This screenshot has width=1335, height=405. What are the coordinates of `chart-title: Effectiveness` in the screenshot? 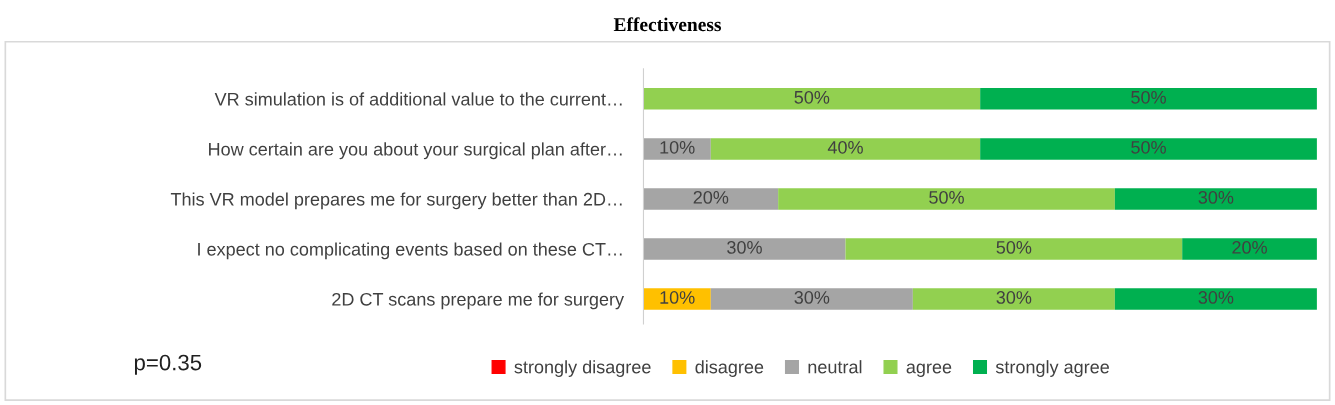 It's located at (667, 24).